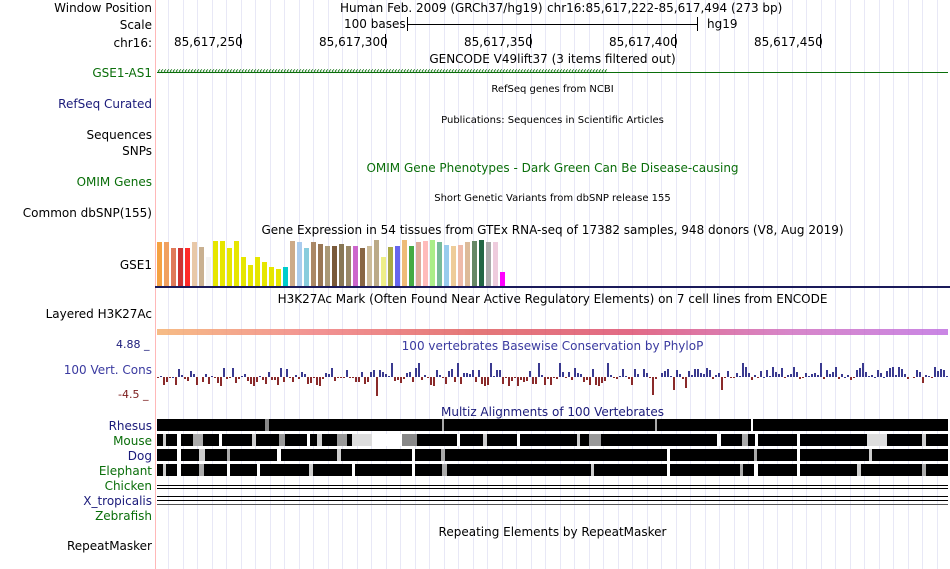 Image resolution: width=950 pixels, height=569 pixels. Describe the element at coordinates (552, 440) in the screenshot. I see `alignment-row-mouse` at that location.